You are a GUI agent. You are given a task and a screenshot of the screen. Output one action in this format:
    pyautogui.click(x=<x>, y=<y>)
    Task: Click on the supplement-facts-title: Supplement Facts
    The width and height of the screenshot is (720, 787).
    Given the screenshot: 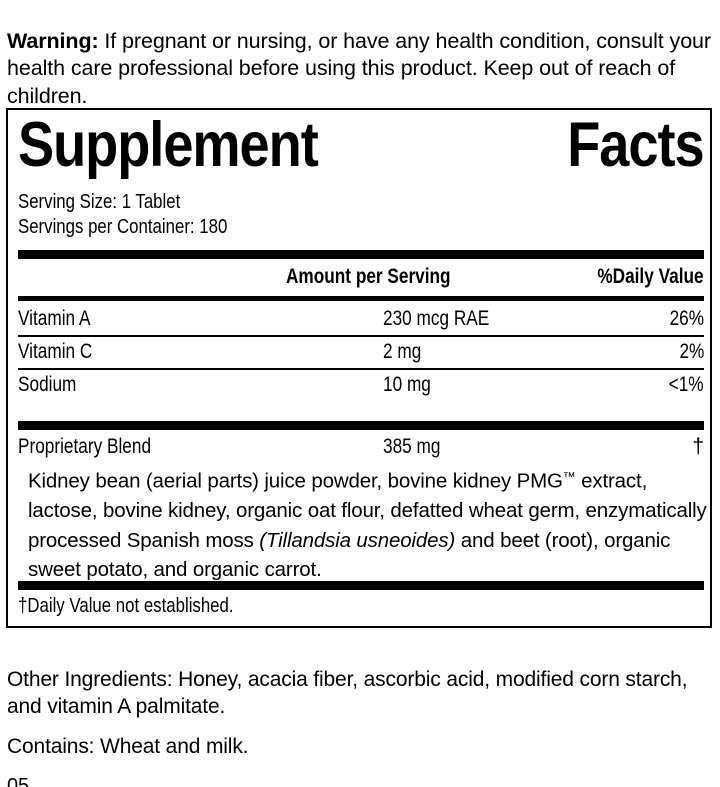 What is the action you would take?
    pyautogui.click(x=361, y=145)
    